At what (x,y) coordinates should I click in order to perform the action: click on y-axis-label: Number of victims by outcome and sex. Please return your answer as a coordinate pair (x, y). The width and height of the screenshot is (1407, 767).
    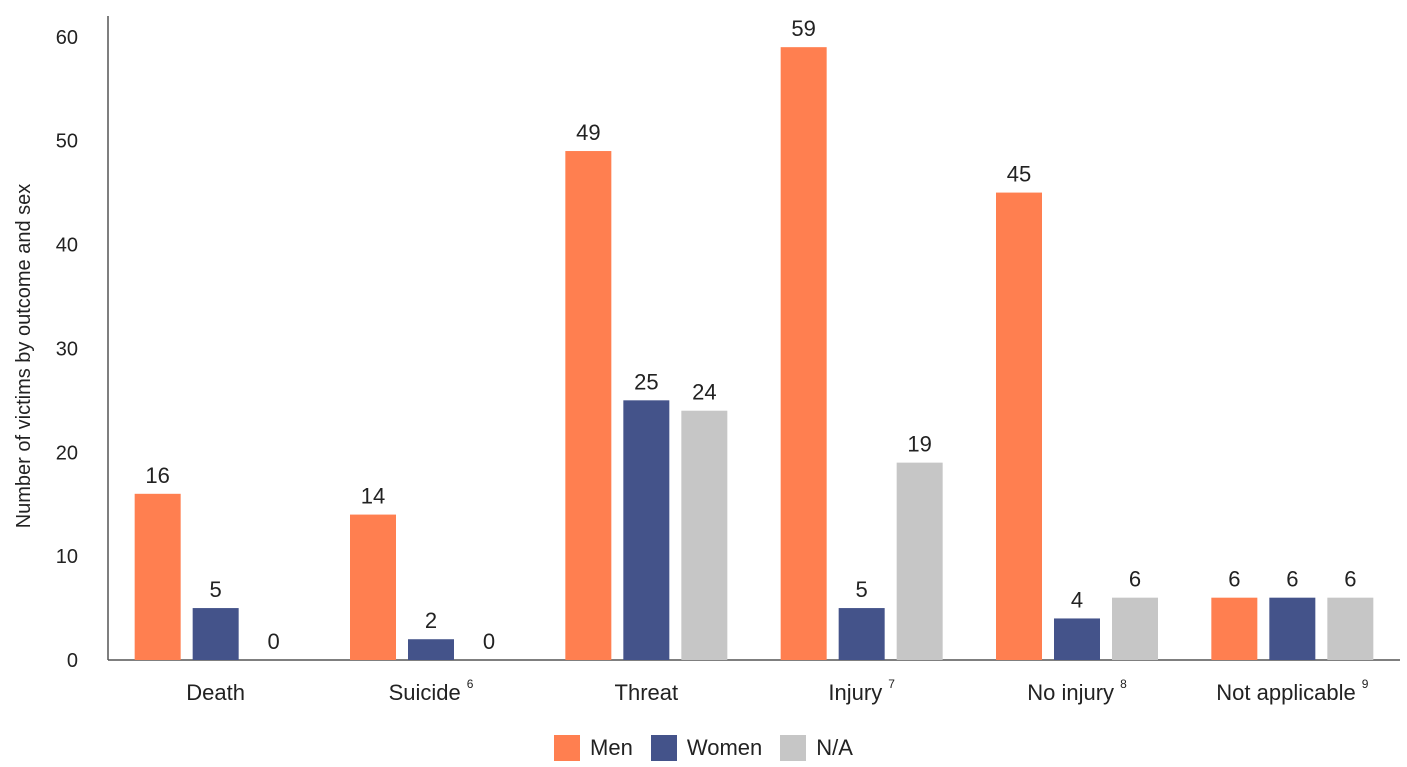
    Looking at the image, I should click on (24, 356).